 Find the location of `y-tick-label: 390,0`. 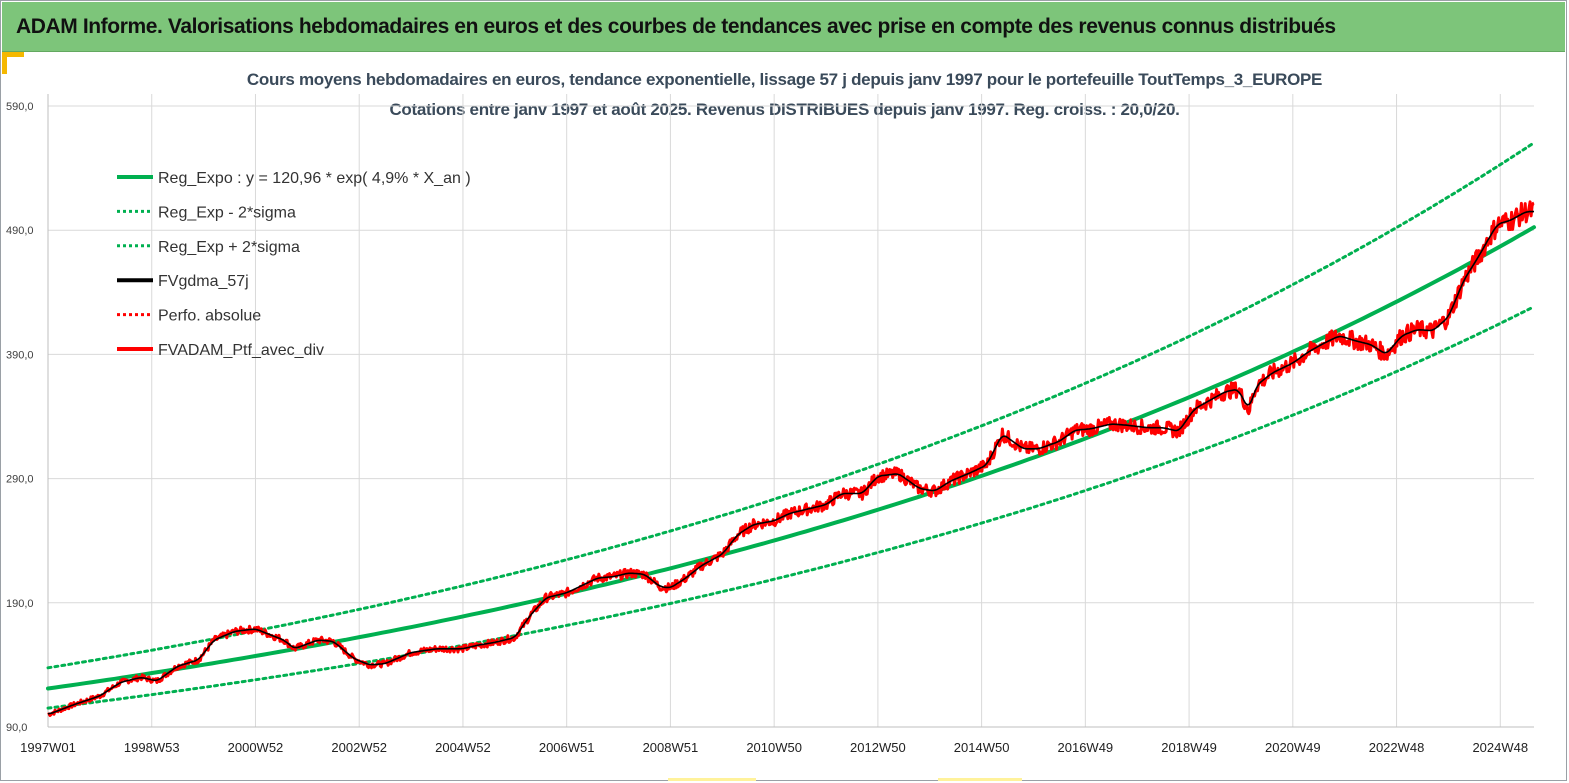

y-tick-label: 390,0 is located at coordinates (20, 355).